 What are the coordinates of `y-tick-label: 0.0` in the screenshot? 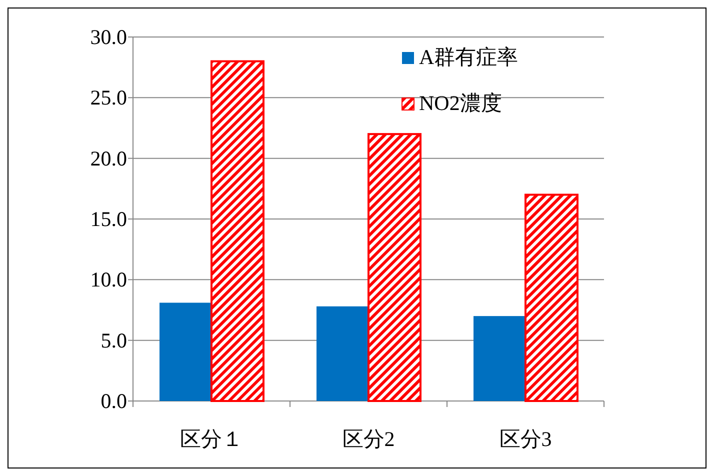 It's located at (113, 401).